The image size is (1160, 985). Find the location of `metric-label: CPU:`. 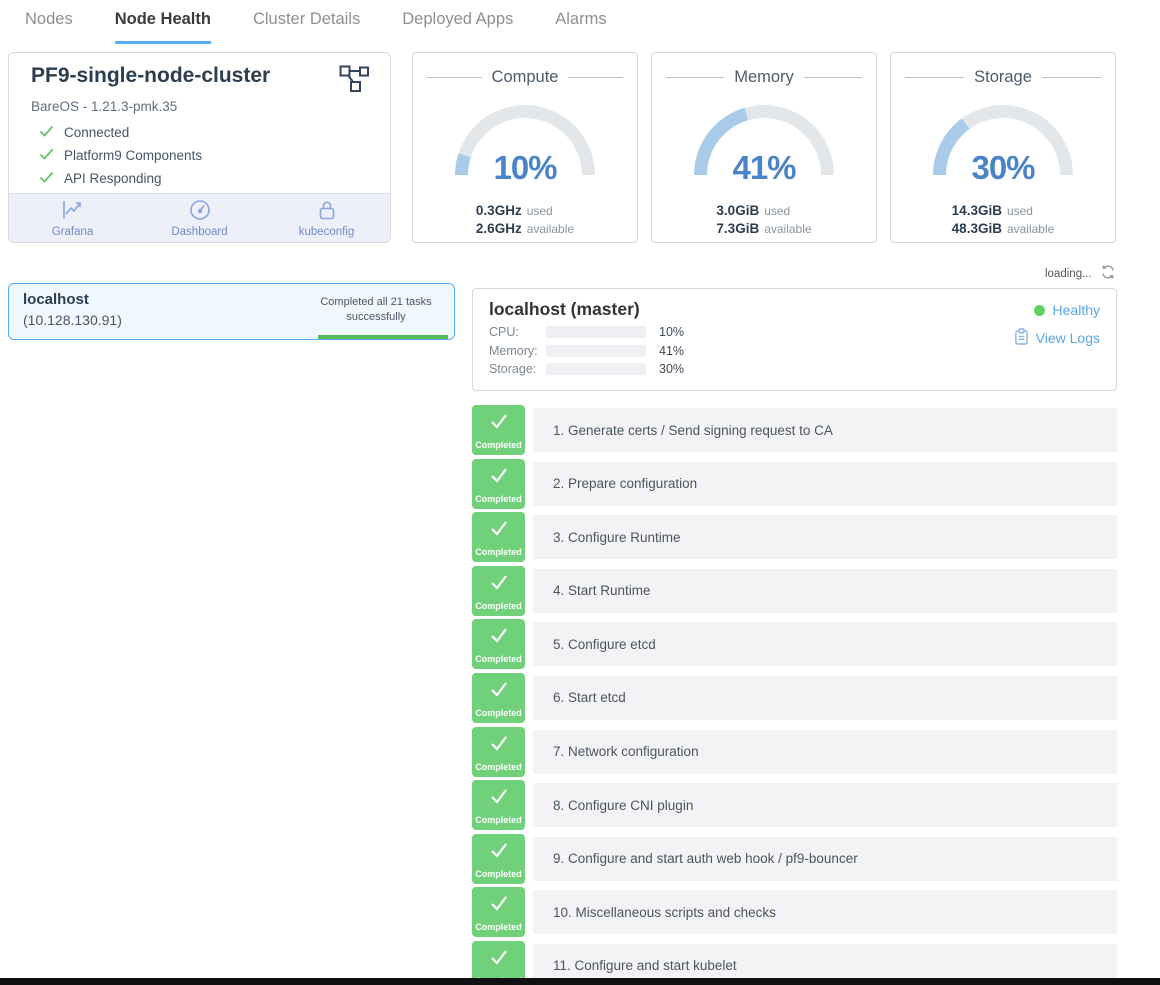

metric-label: CPU: is located at coordinates (504, 332).